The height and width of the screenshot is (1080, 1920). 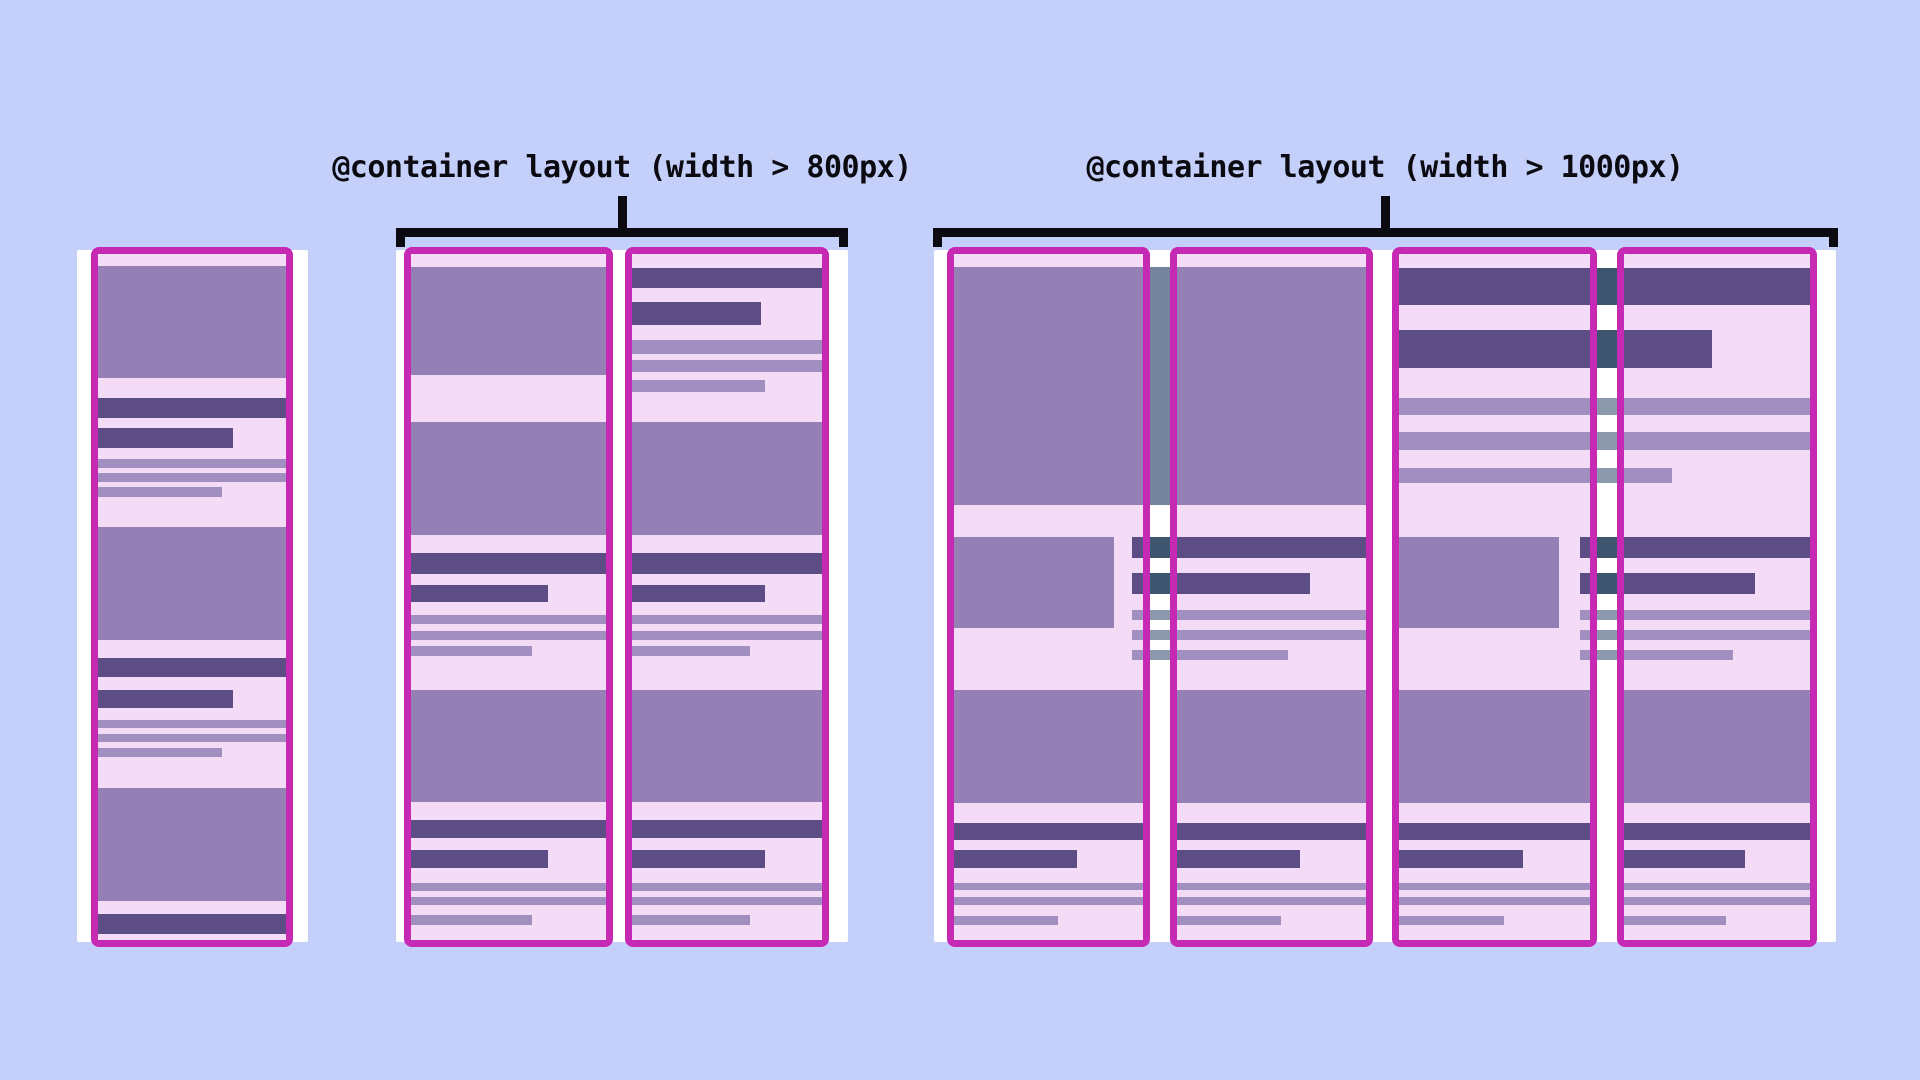 I want to click on bracket-1000px-left-tick, so click(x=937, y=237).